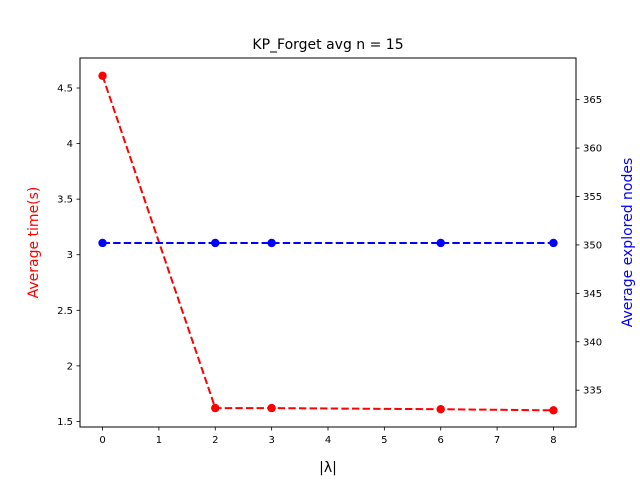 This screenshot has height=480, width=640. What do you see at coordinates (592, 197) in the screenshot?
I see `y-right-tick-label: 355` at bounding box center [592, 197].